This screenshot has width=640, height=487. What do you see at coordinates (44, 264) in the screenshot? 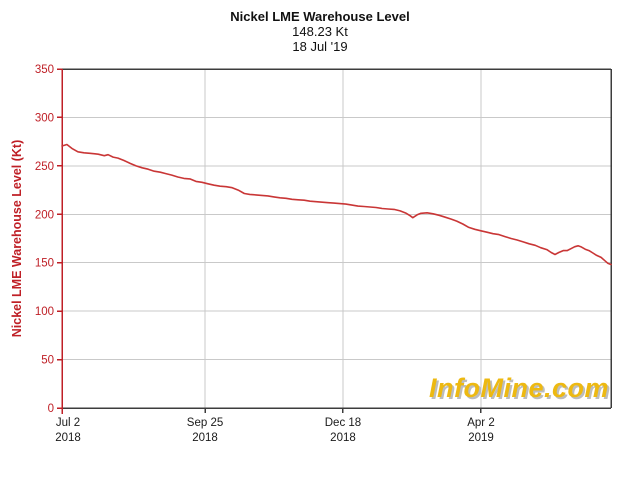
I see `y-tick-label: 150` at bounding box center [44, 264].